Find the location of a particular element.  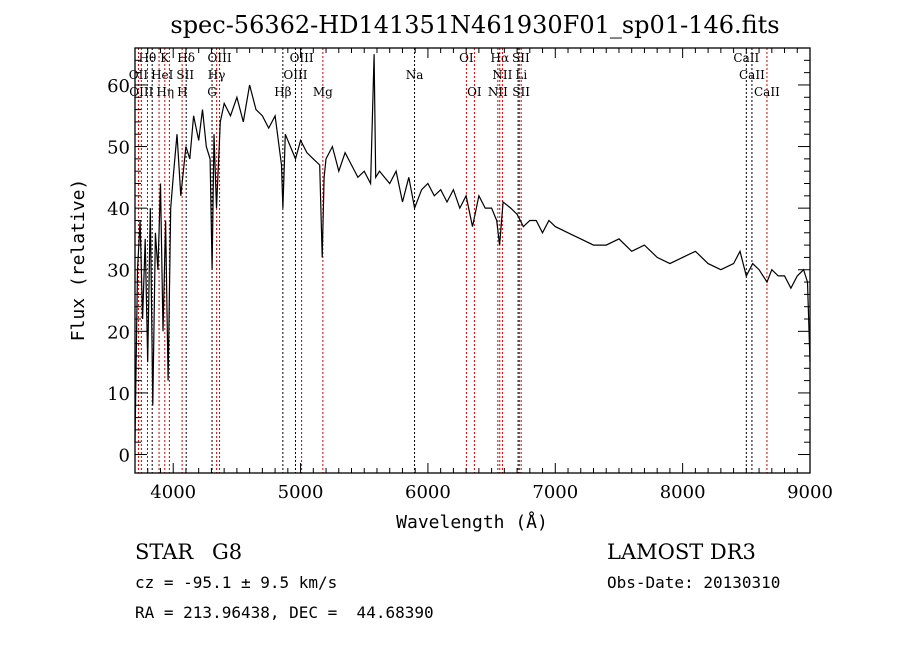

redshift-cz: cz = -95.1 ± 9.5 km/s is located at coordinates (236, 582).